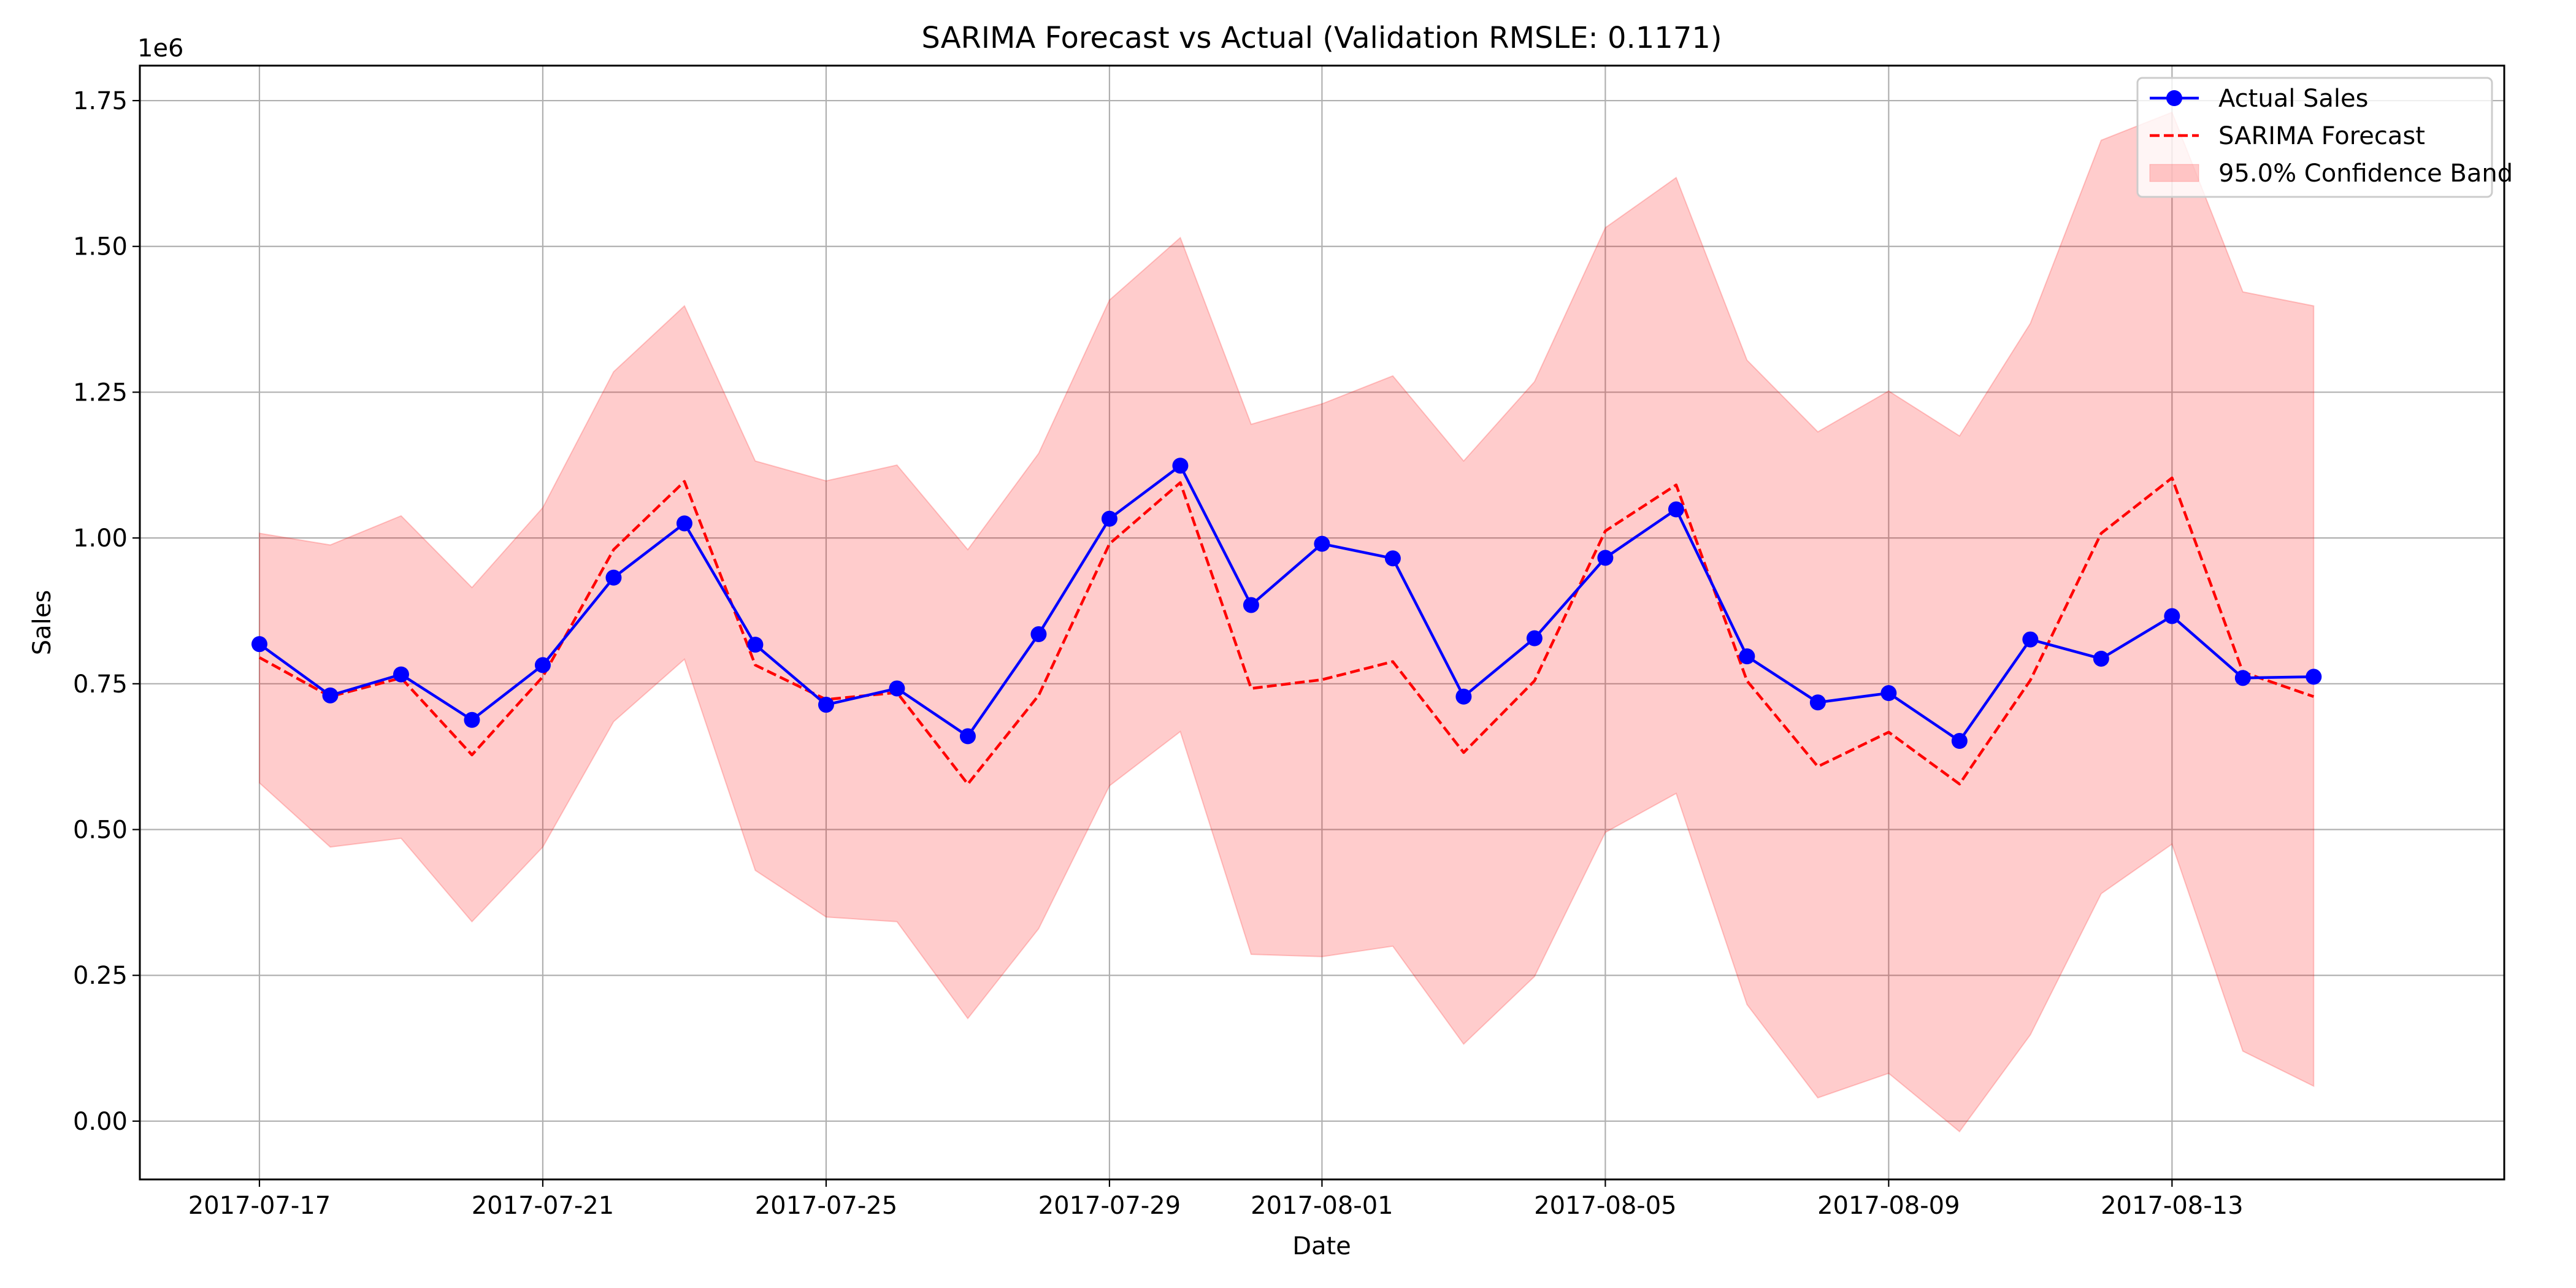 The width and height of the screenshot is (2576, 1288). What do you see at coordinates (100, 538) in the screenshot?
I see `y-tick-label: 1.00` at bounding box center [100, 538].